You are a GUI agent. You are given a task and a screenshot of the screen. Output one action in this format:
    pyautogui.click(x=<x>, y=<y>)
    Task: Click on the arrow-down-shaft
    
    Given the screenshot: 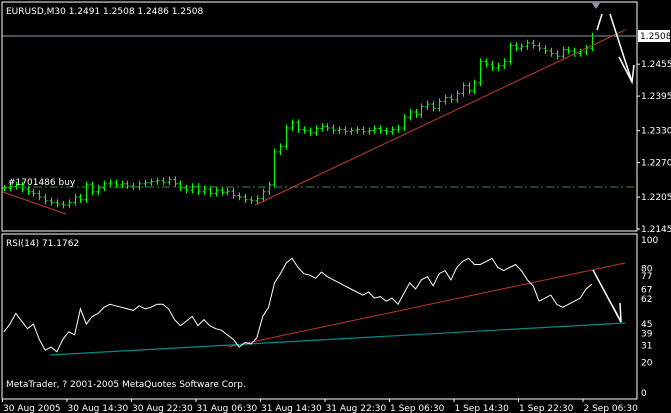 What is the action you would take?
    pyautogui.click(x=621, y=48)
    